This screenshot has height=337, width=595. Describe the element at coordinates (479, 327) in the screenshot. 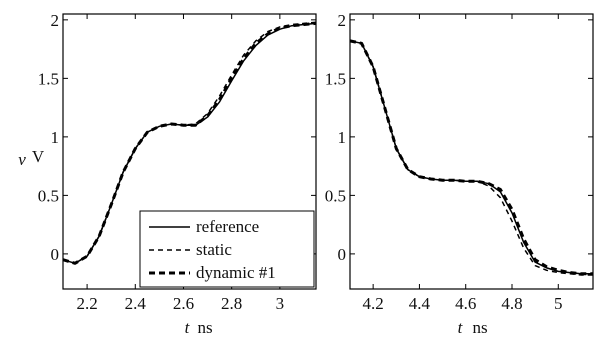

I see `right-xlabel-unit: ns` at that location.